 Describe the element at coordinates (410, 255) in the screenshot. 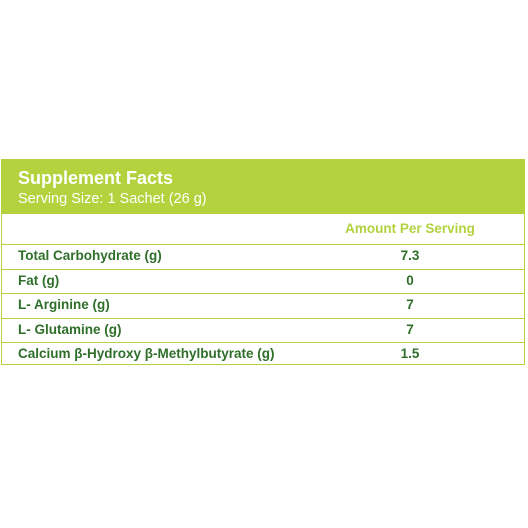

I see `nutrient-amount: 7.3` at that location.